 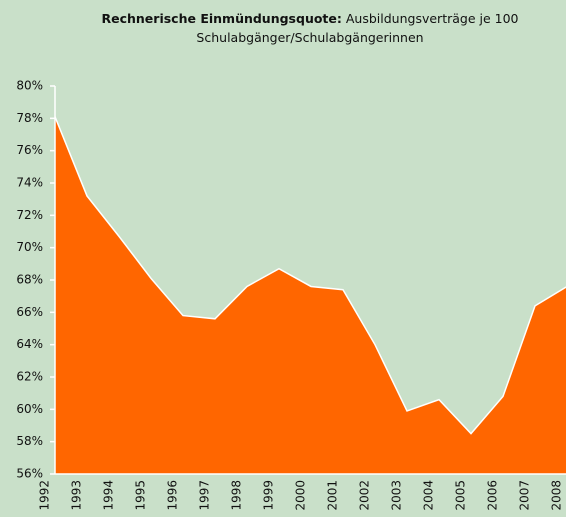 I want to click on y-tick-label: 62%, so click(x=29, y=377).